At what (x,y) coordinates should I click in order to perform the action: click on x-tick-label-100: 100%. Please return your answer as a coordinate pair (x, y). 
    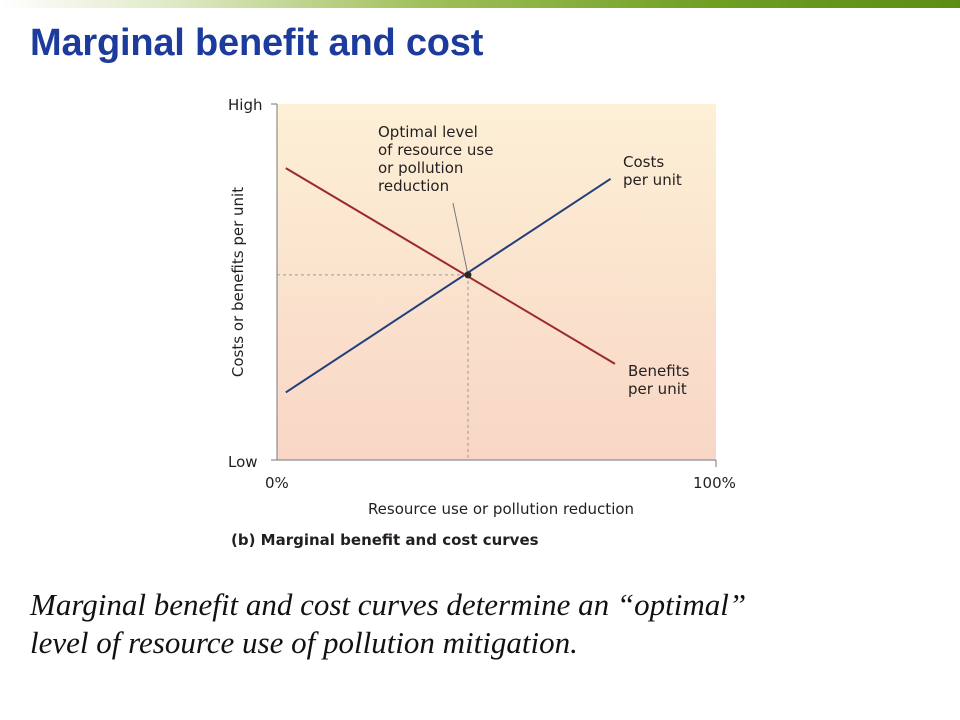
    Looking at the image, I should click on (714, 483).